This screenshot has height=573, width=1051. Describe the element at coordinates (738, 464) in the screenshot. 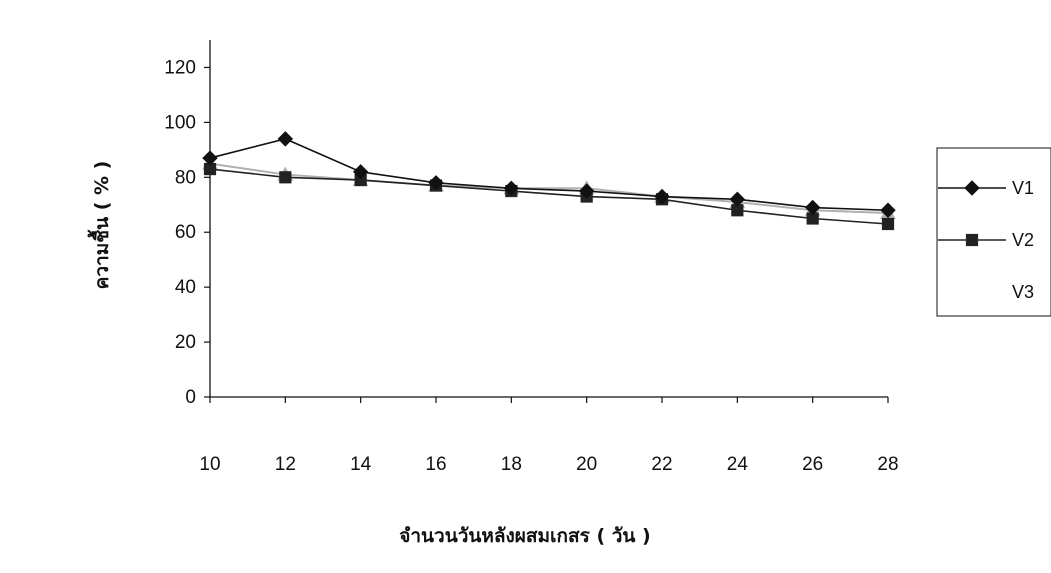

I see `x-tick-label: 24` at that location.